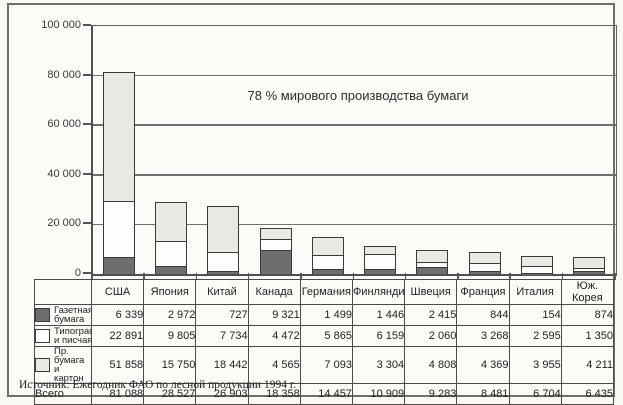 This screenshot has width=623, height=405. I want to click on legend-entry: Пр. бумага и картон, so click(63, 365).